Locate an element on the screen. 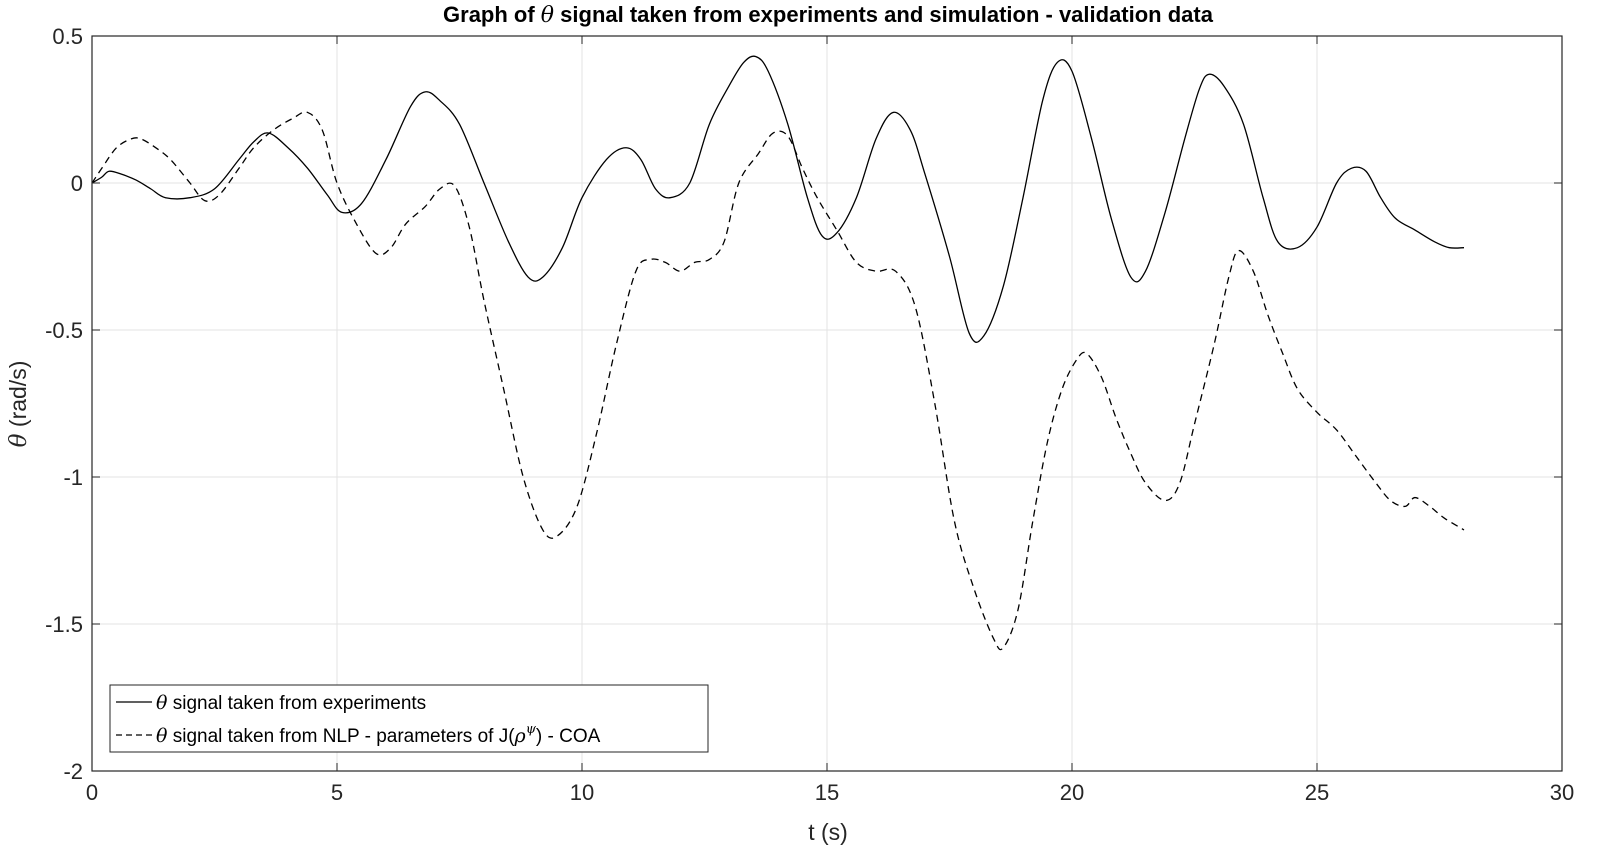  y-axis-label: θ (rad/s) is located at coordinates (18, 404).